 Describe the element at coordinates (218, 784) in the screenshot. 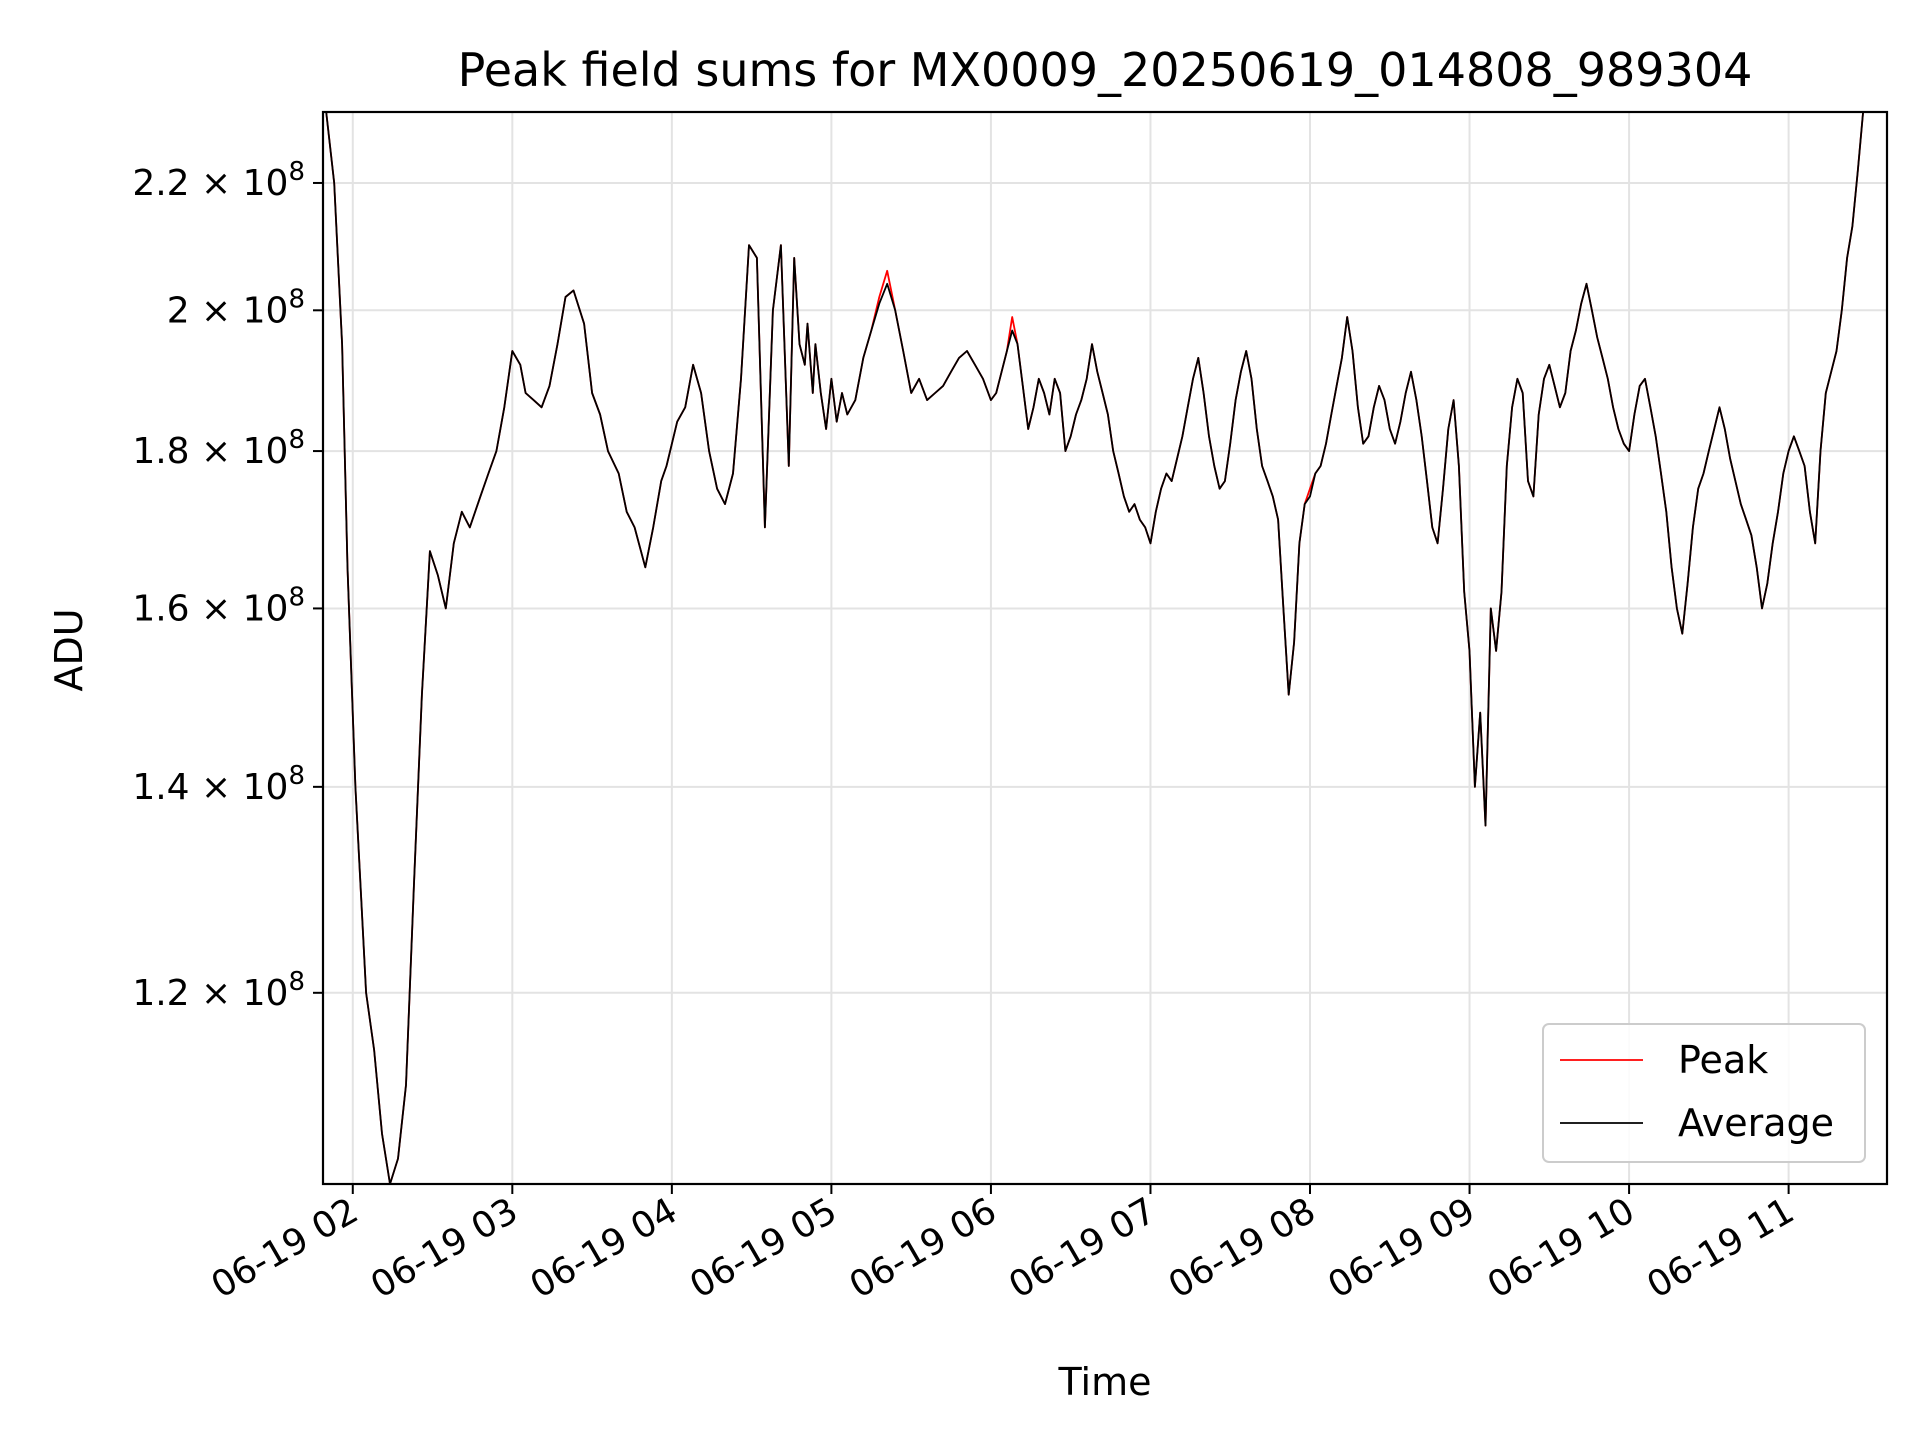

I see `y-tick-label: 1.4 × 108` at that location.